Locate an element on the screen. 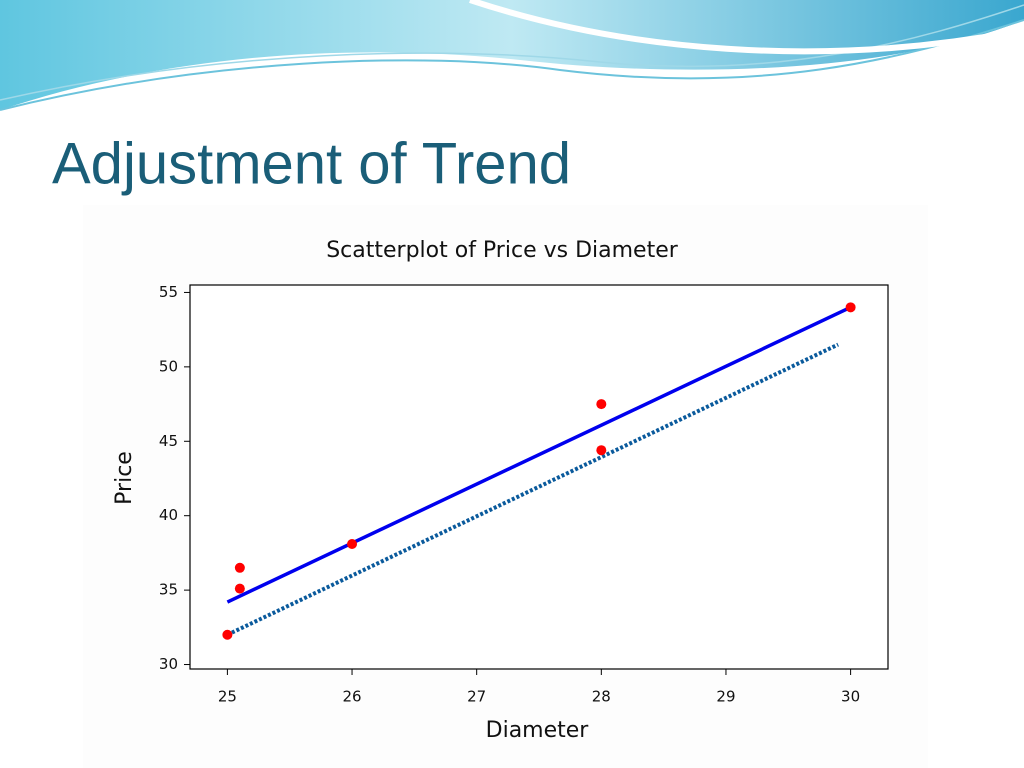 The width and height of the screenshot is (1024, 768). x-tick-label: 27 is located at coordinates (476, 697).